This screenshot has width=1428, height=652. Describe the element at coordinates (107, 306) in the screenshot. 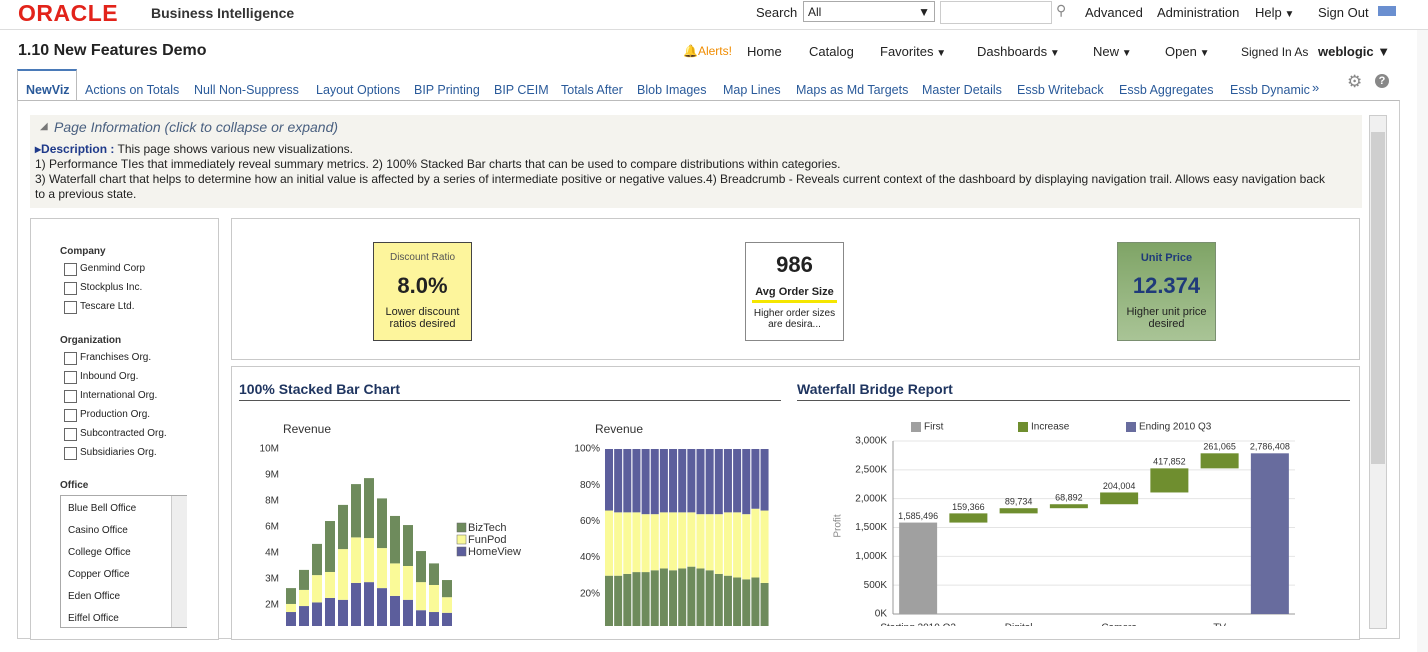

I see `filter-option: Tescare Ltd.` at that location.